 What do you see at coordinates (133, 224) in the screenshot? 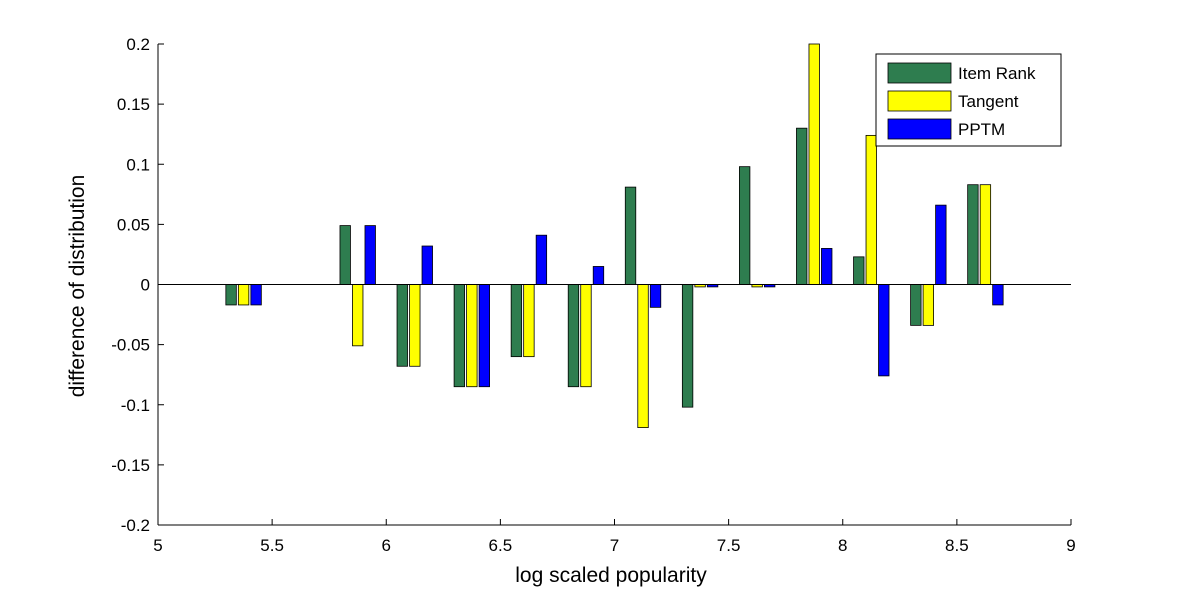
I see `y-tick-label: 0.05` at bounding box center [133, 224].